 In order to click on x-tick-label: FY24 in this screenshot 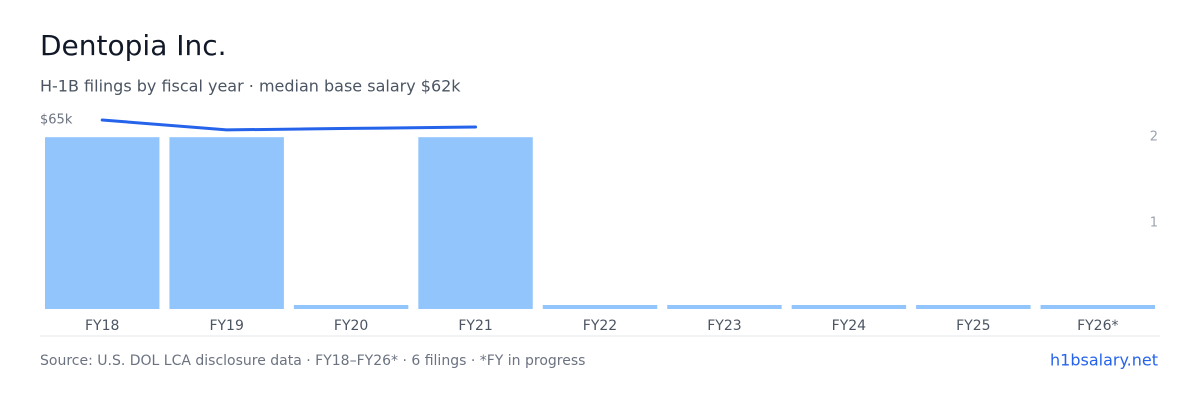, I will do `click(849, 326)`.